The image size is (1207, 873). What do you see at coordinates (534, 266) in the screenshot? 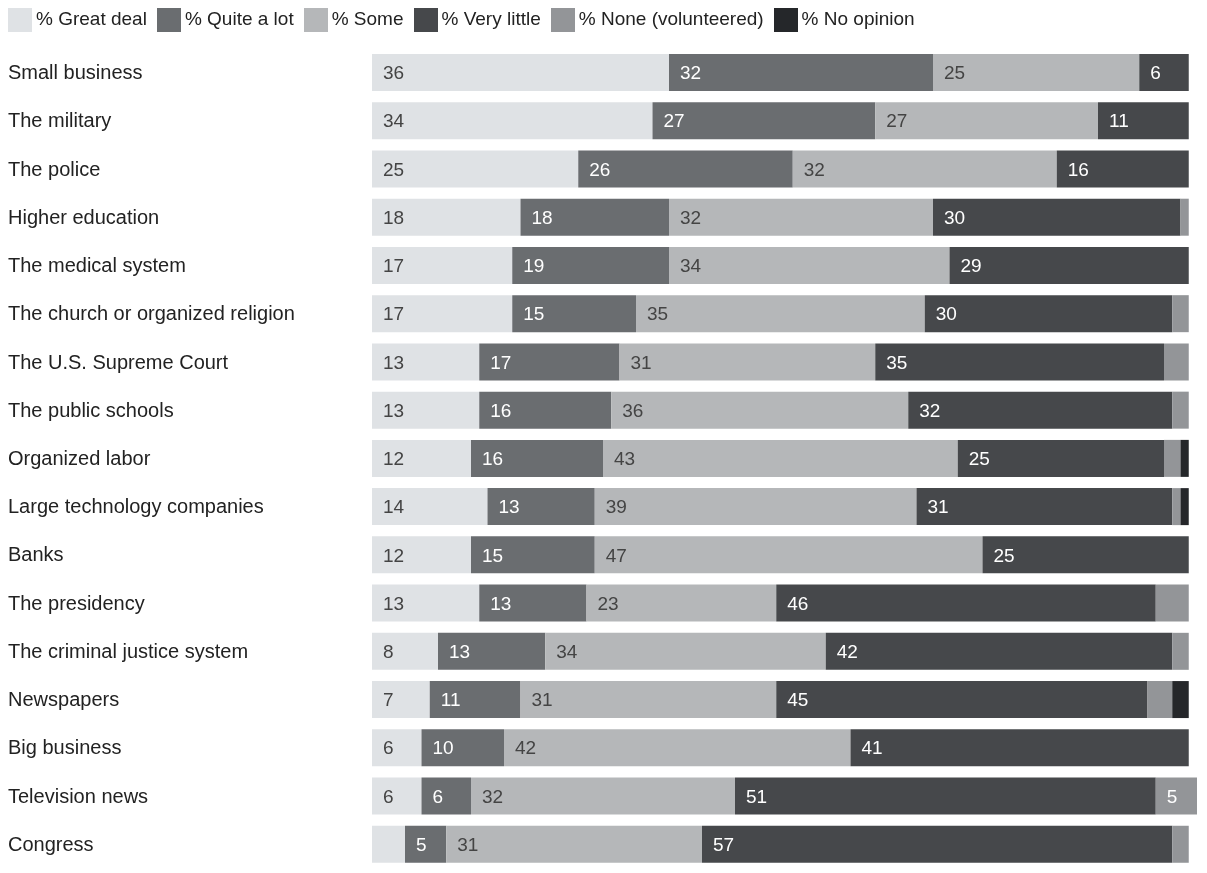
I see `data-label: 19` at bounding box center [534, 266].